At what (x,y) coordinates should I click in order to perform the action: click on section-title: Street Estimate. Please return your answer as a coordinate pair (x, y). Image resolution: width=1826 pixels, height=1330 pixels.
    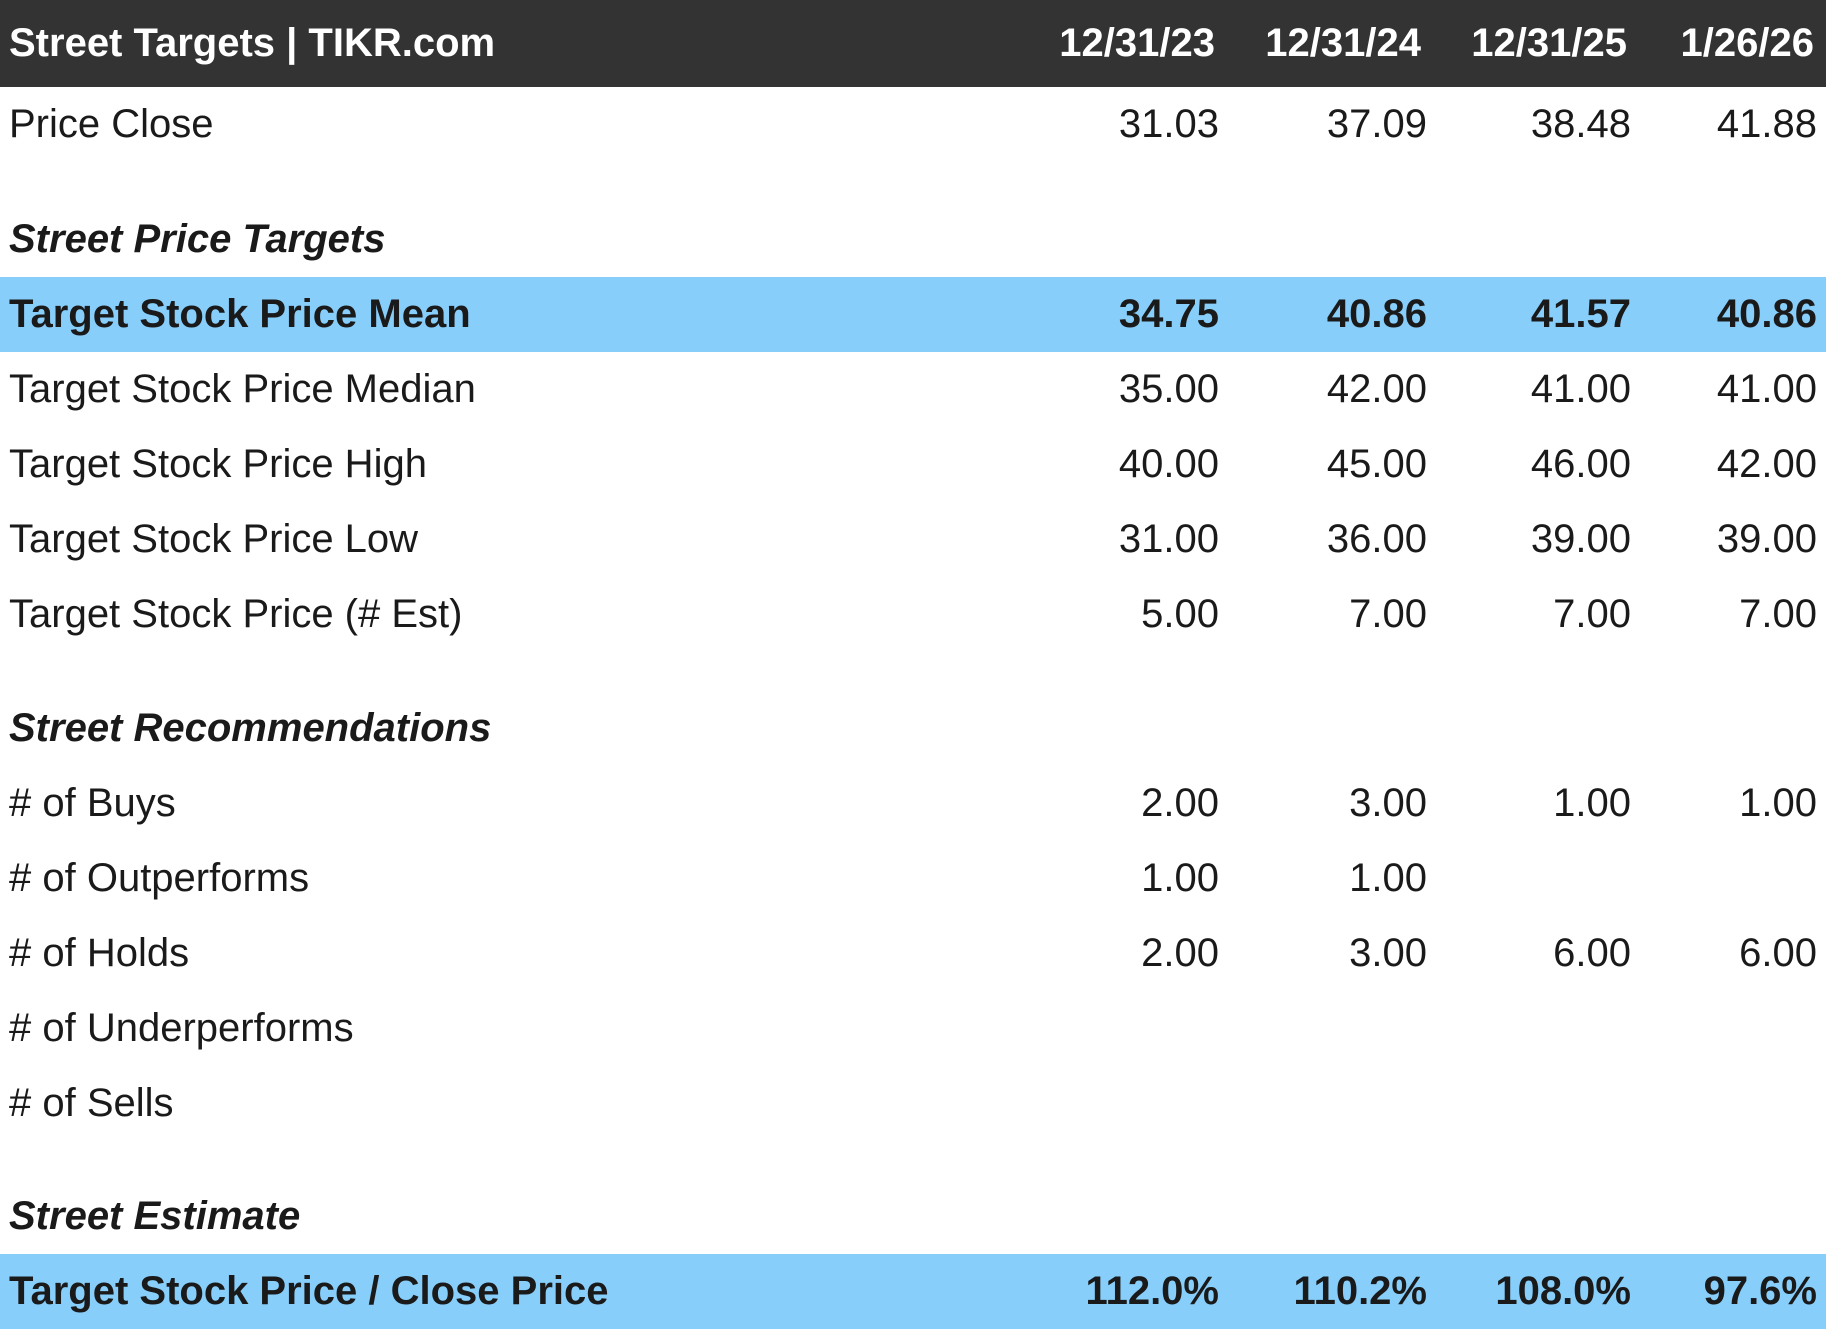
    Looking at the image, I should click on (155, 1216).